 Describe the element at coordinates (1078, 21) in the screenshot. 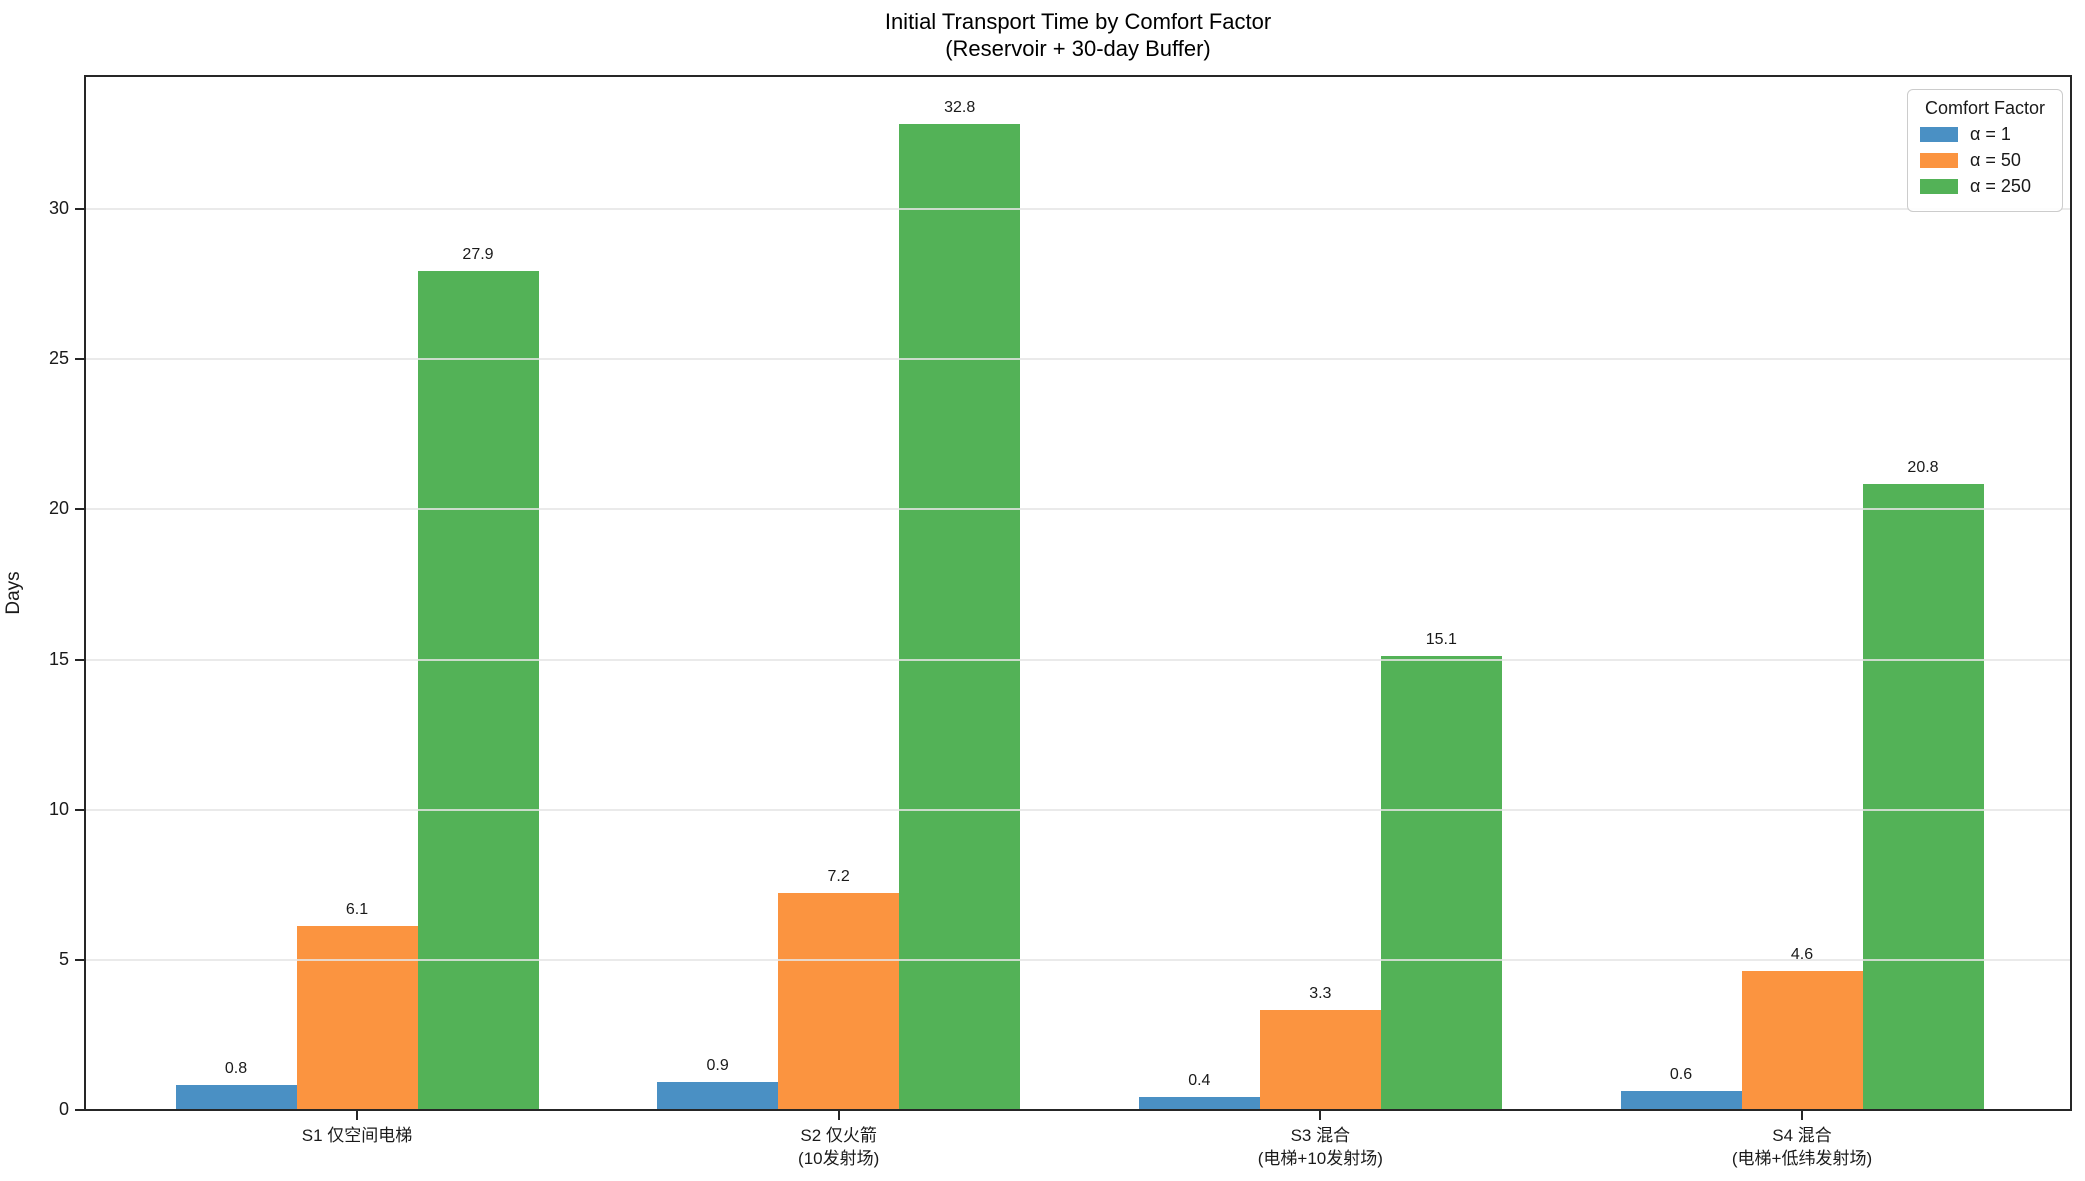

I see `chart-title-line1: Initial Transport Time by Comfort Factor` at that location.